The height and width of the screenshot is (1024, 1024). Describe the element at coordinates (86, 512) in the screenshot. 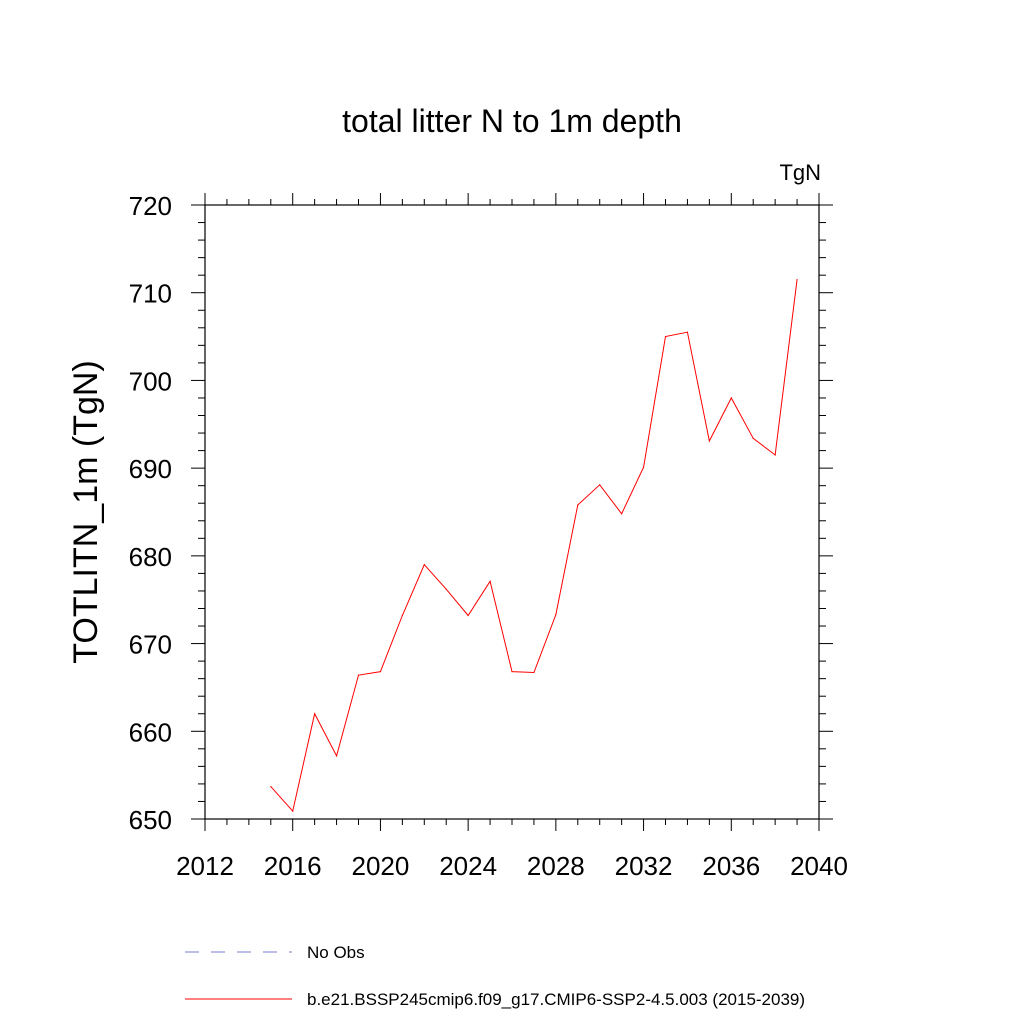

I see `y-axis-label: TOTLITN_1m (TgN)` at that location.